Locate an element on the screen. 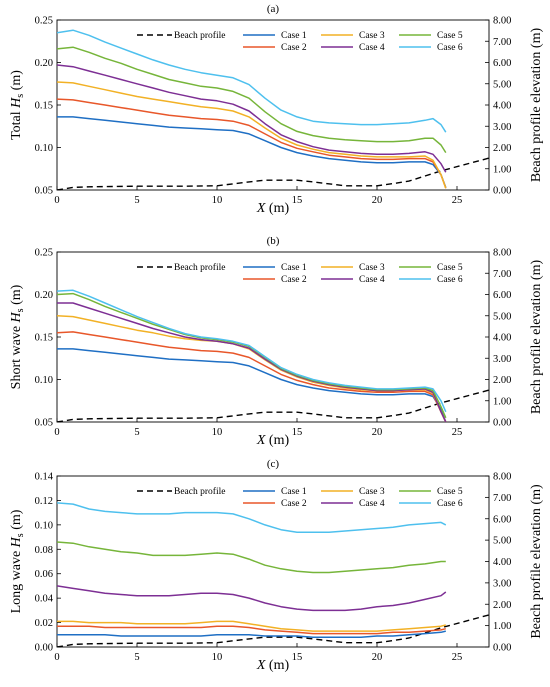 The width and height of the screenshot is (550, 687). y-axis-label: Total Hs (m) is located at coordinates (17, 105).